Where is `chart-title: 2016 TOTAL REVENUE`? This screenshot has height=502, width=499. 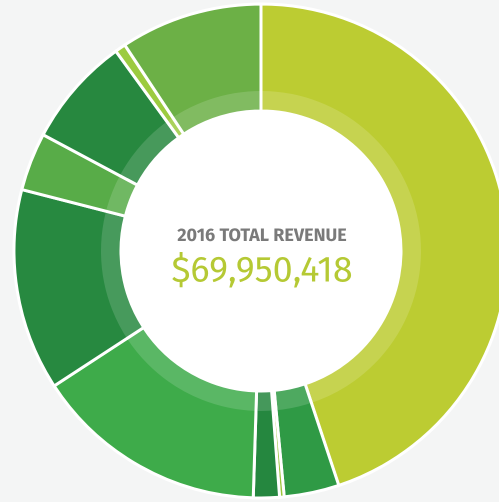 chart-title: 2016 TOTAL REVENUE is located at coordinates (261, 235).